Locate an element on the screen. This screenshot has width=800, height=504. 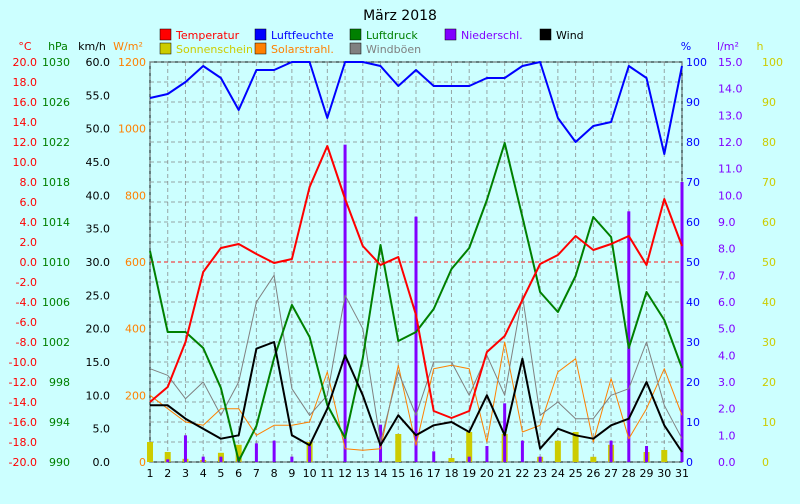
x-tick-label: 15 is located at coordinates (398, 473).